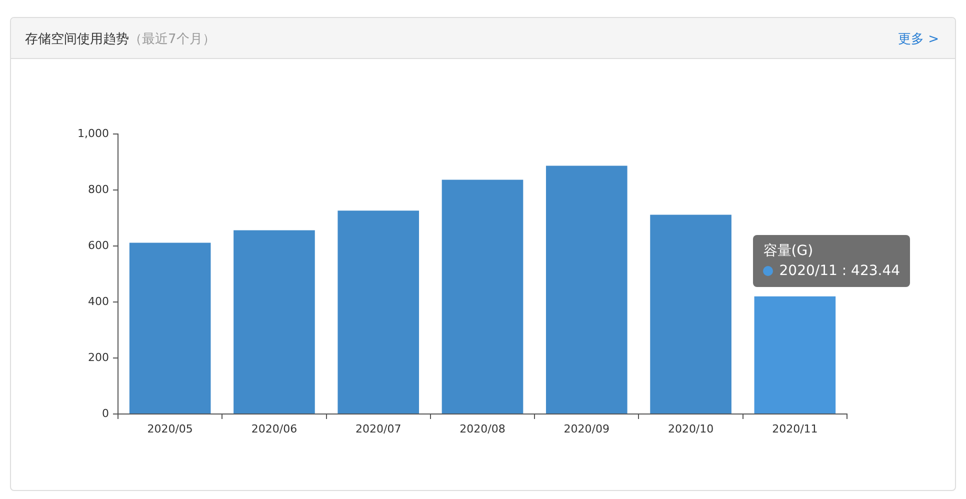  I want to click on text: 容量(G), so click(788, 252).